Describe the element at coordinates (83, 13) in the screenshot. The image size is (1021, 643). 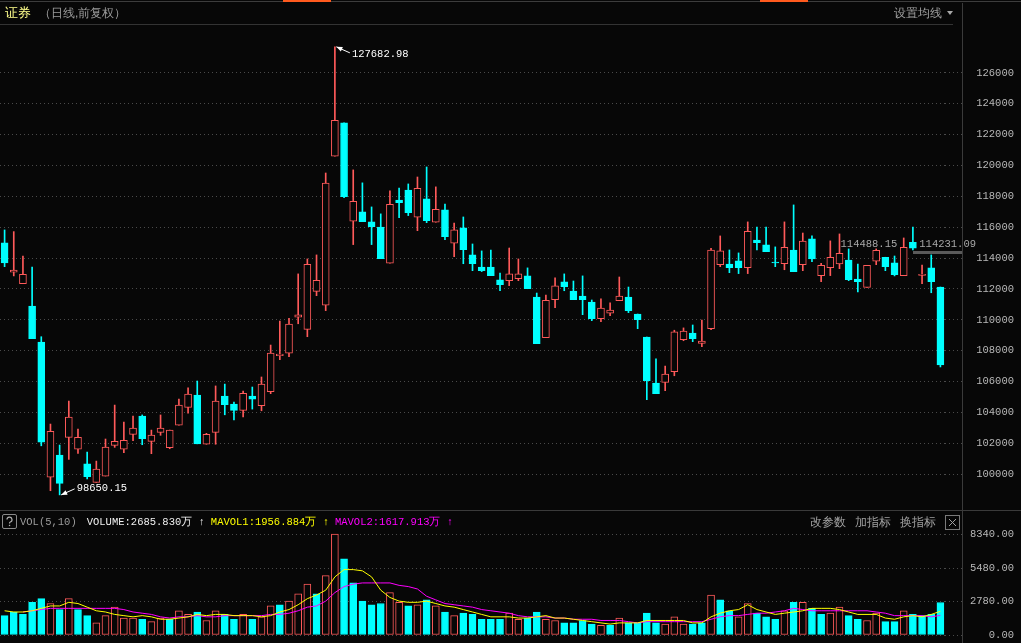
I see `chart-subtitle: （日线,前复权）` at that location.